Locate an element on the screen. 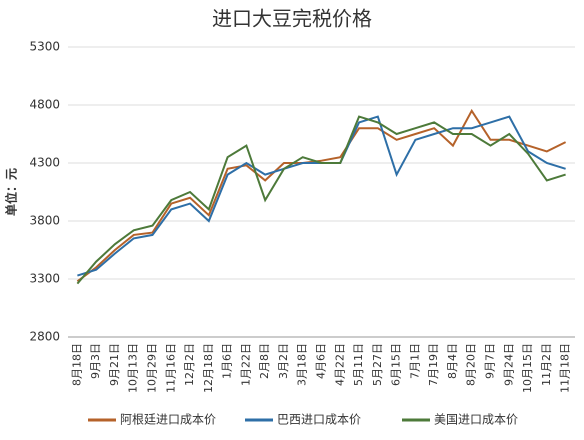 The image size is (584, 440). y-tick-label: 4300 is located at coordinates (44, 163).